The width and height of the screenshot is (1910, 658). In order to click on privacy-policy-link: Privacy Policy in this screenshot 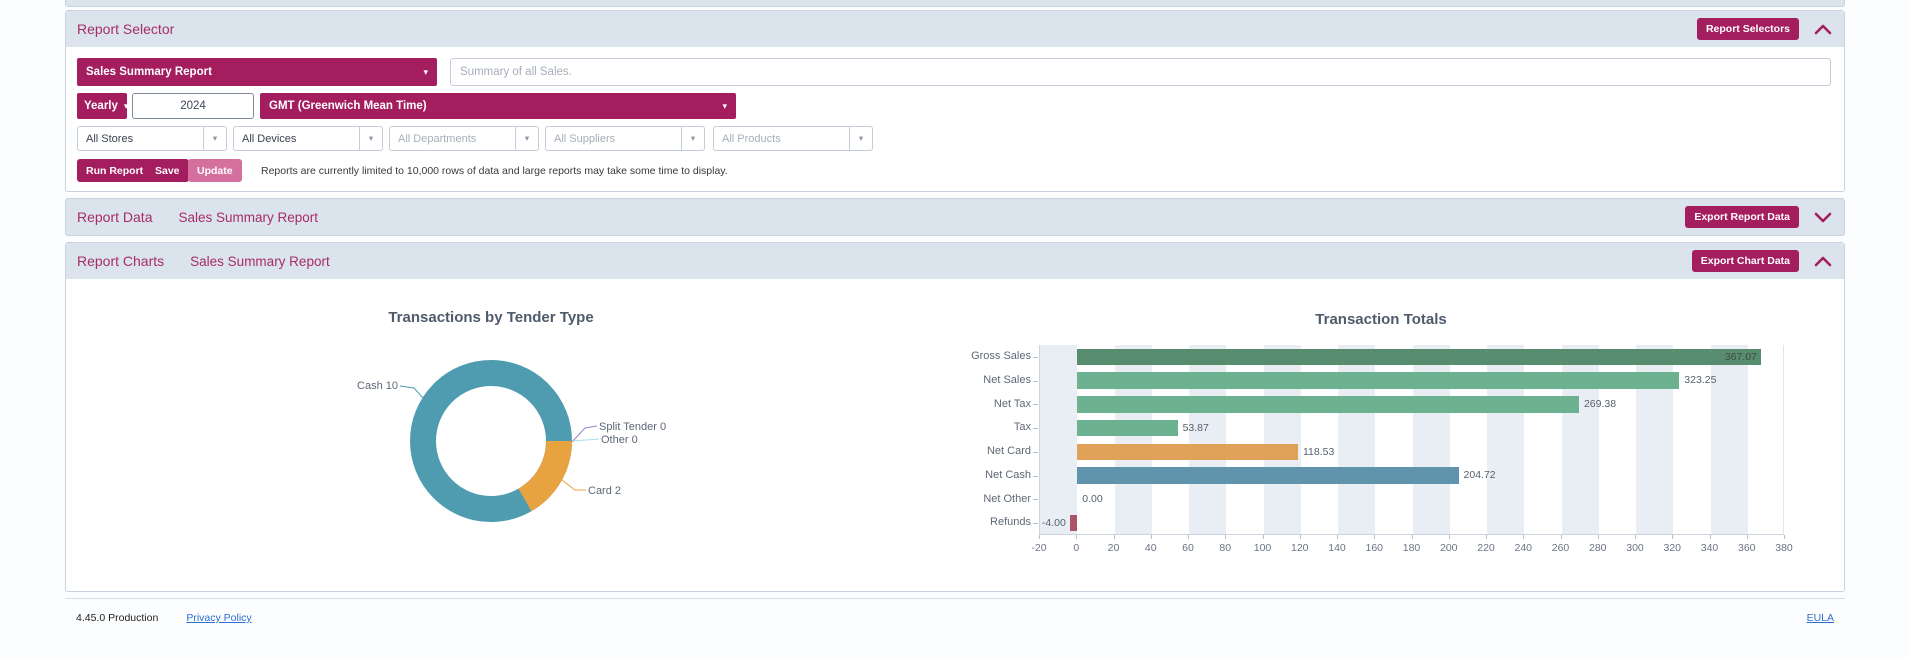, I will do `click(219, 618)`.